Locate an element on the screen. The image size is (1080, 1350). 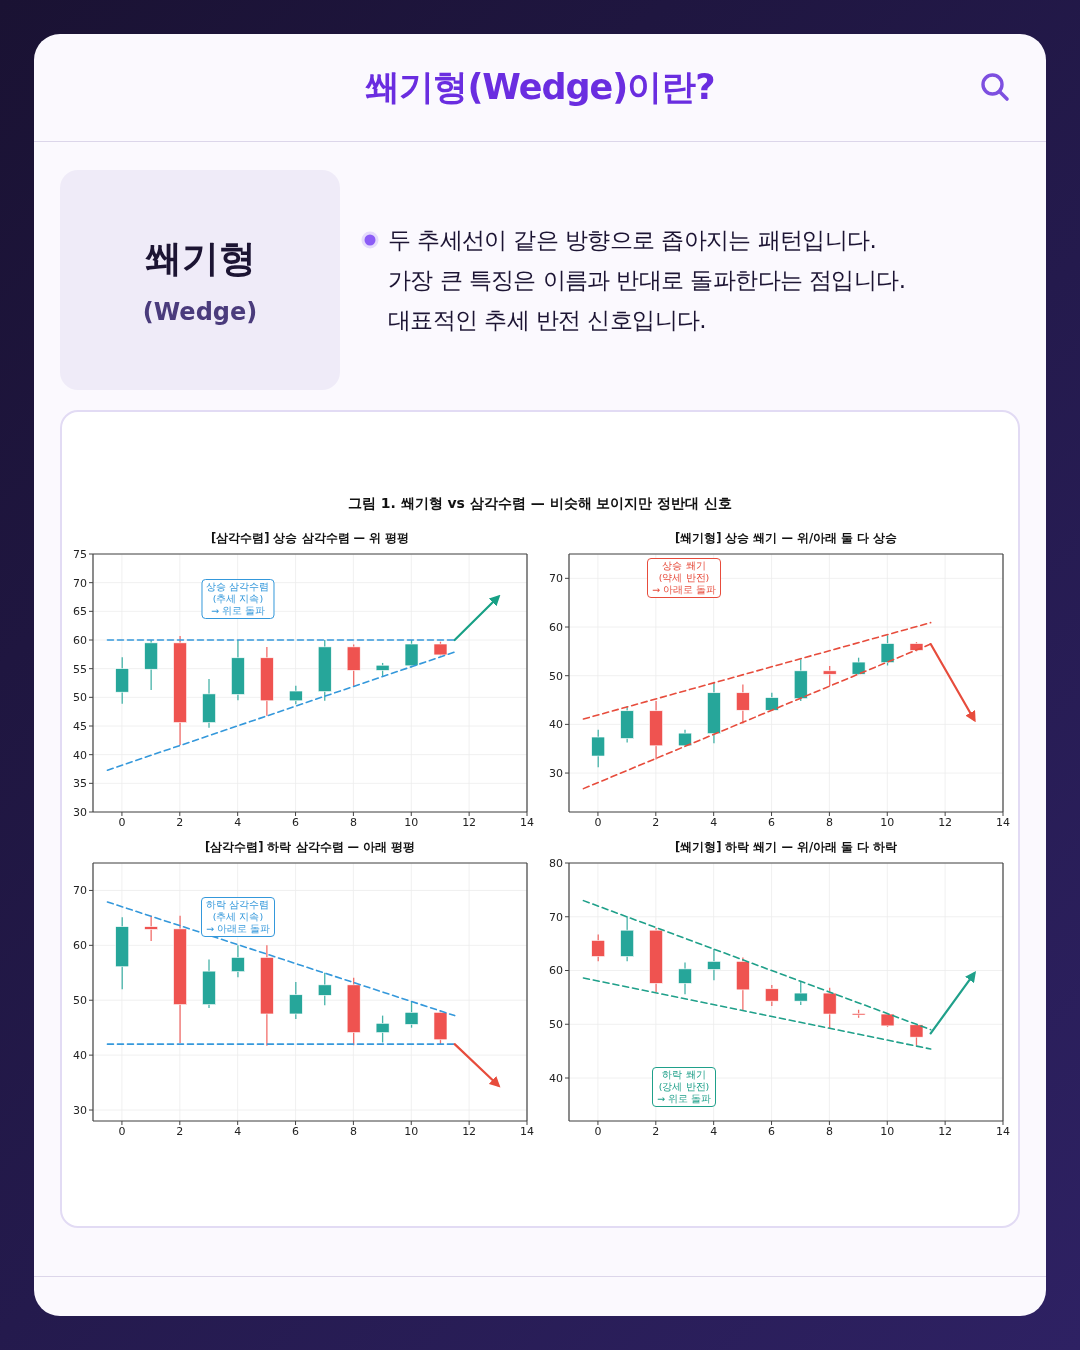
text: 쐐기형(Wedge)이란? is located at coordinates (540, 87).